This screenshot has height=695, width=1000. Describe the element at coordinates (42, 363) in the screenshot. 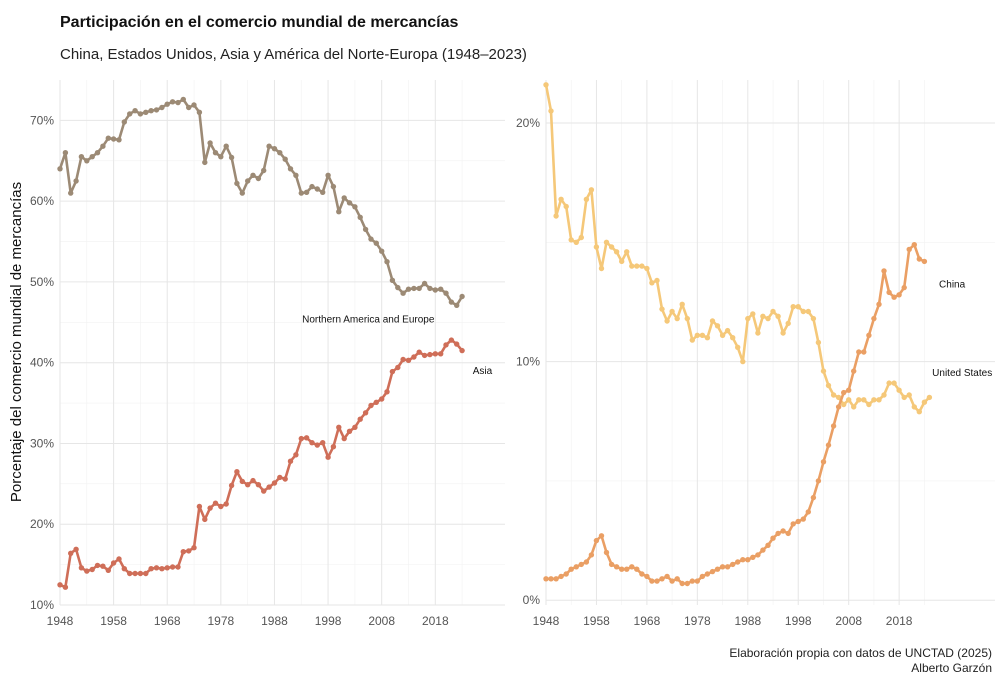

I see `y-tick-label: 40%` at that location.